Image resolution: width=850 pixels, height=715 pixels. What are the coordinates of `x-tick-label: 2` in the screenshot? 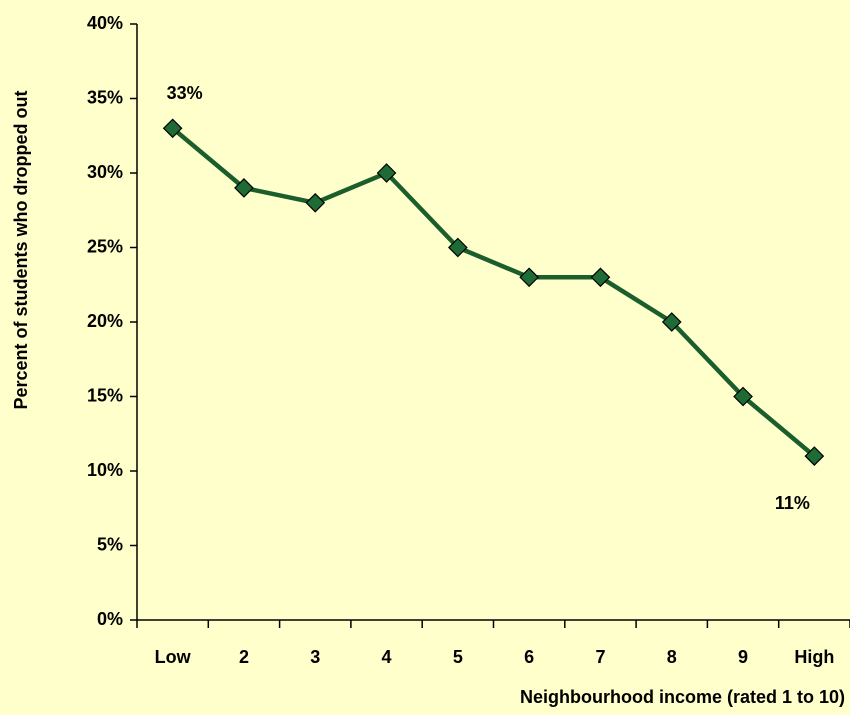 It's located at (244, 657).